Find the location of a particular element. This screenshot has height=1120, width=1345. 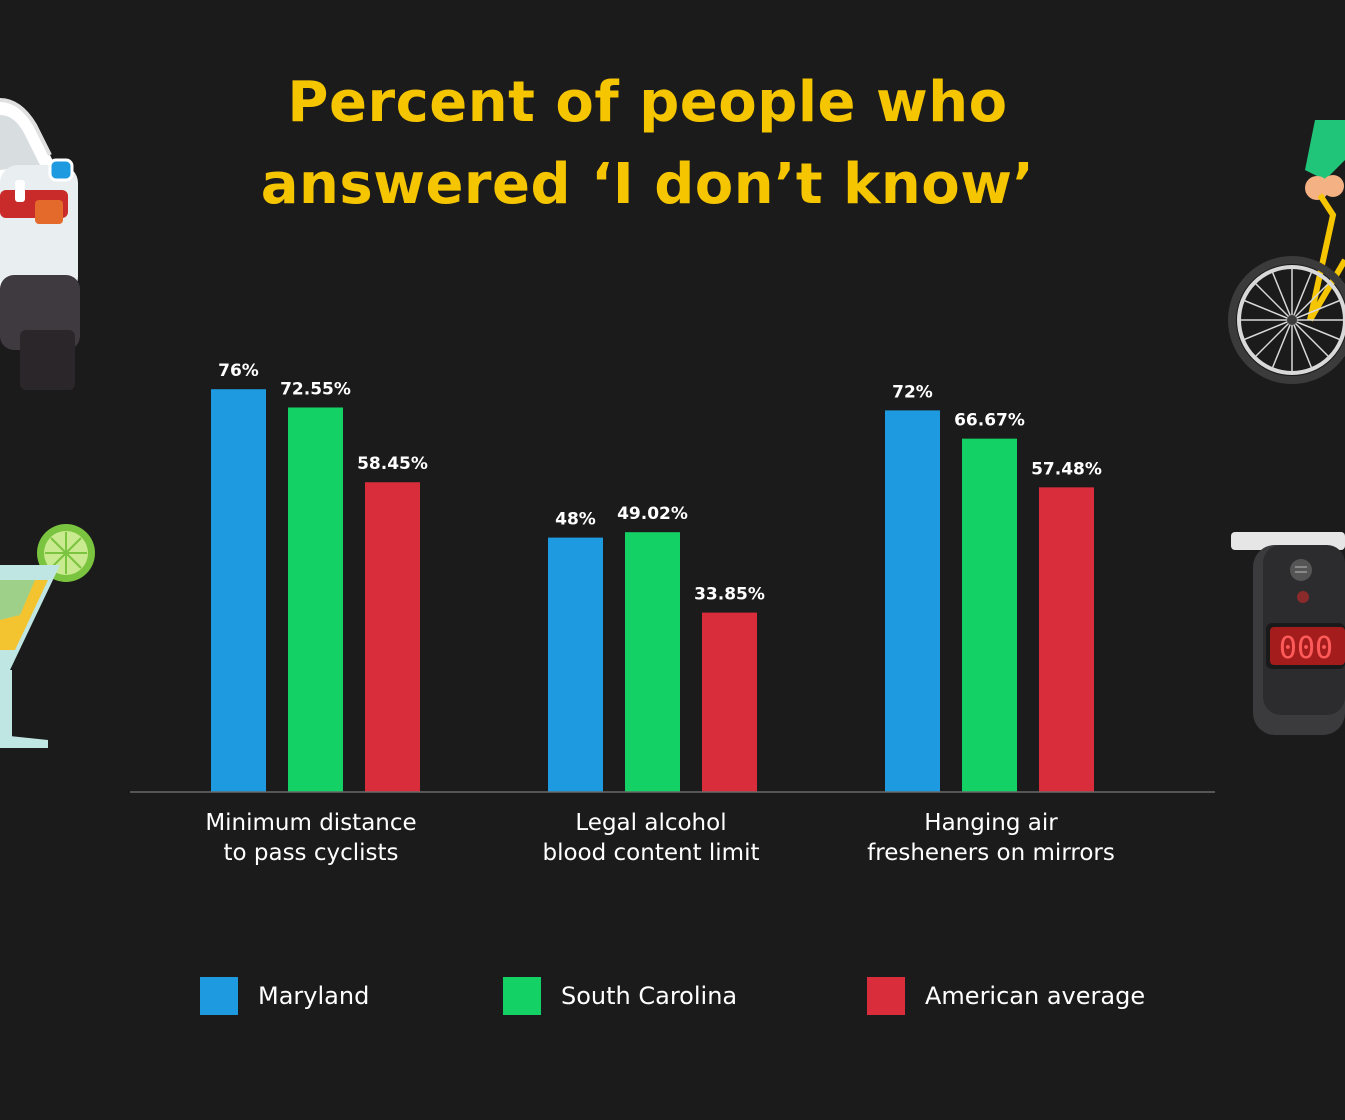

legend-item-south-carolina: South Carolina is located at coordinates (620, 996).